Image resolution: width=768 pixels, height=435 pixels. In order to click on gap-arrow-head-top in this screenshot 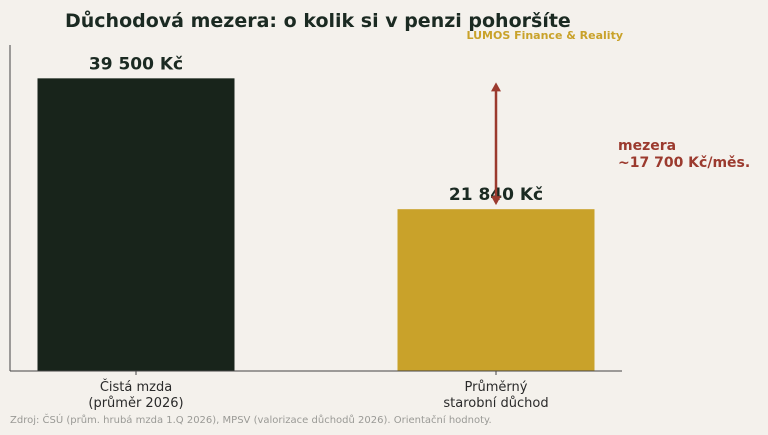, I will do `click(496, 87)`.